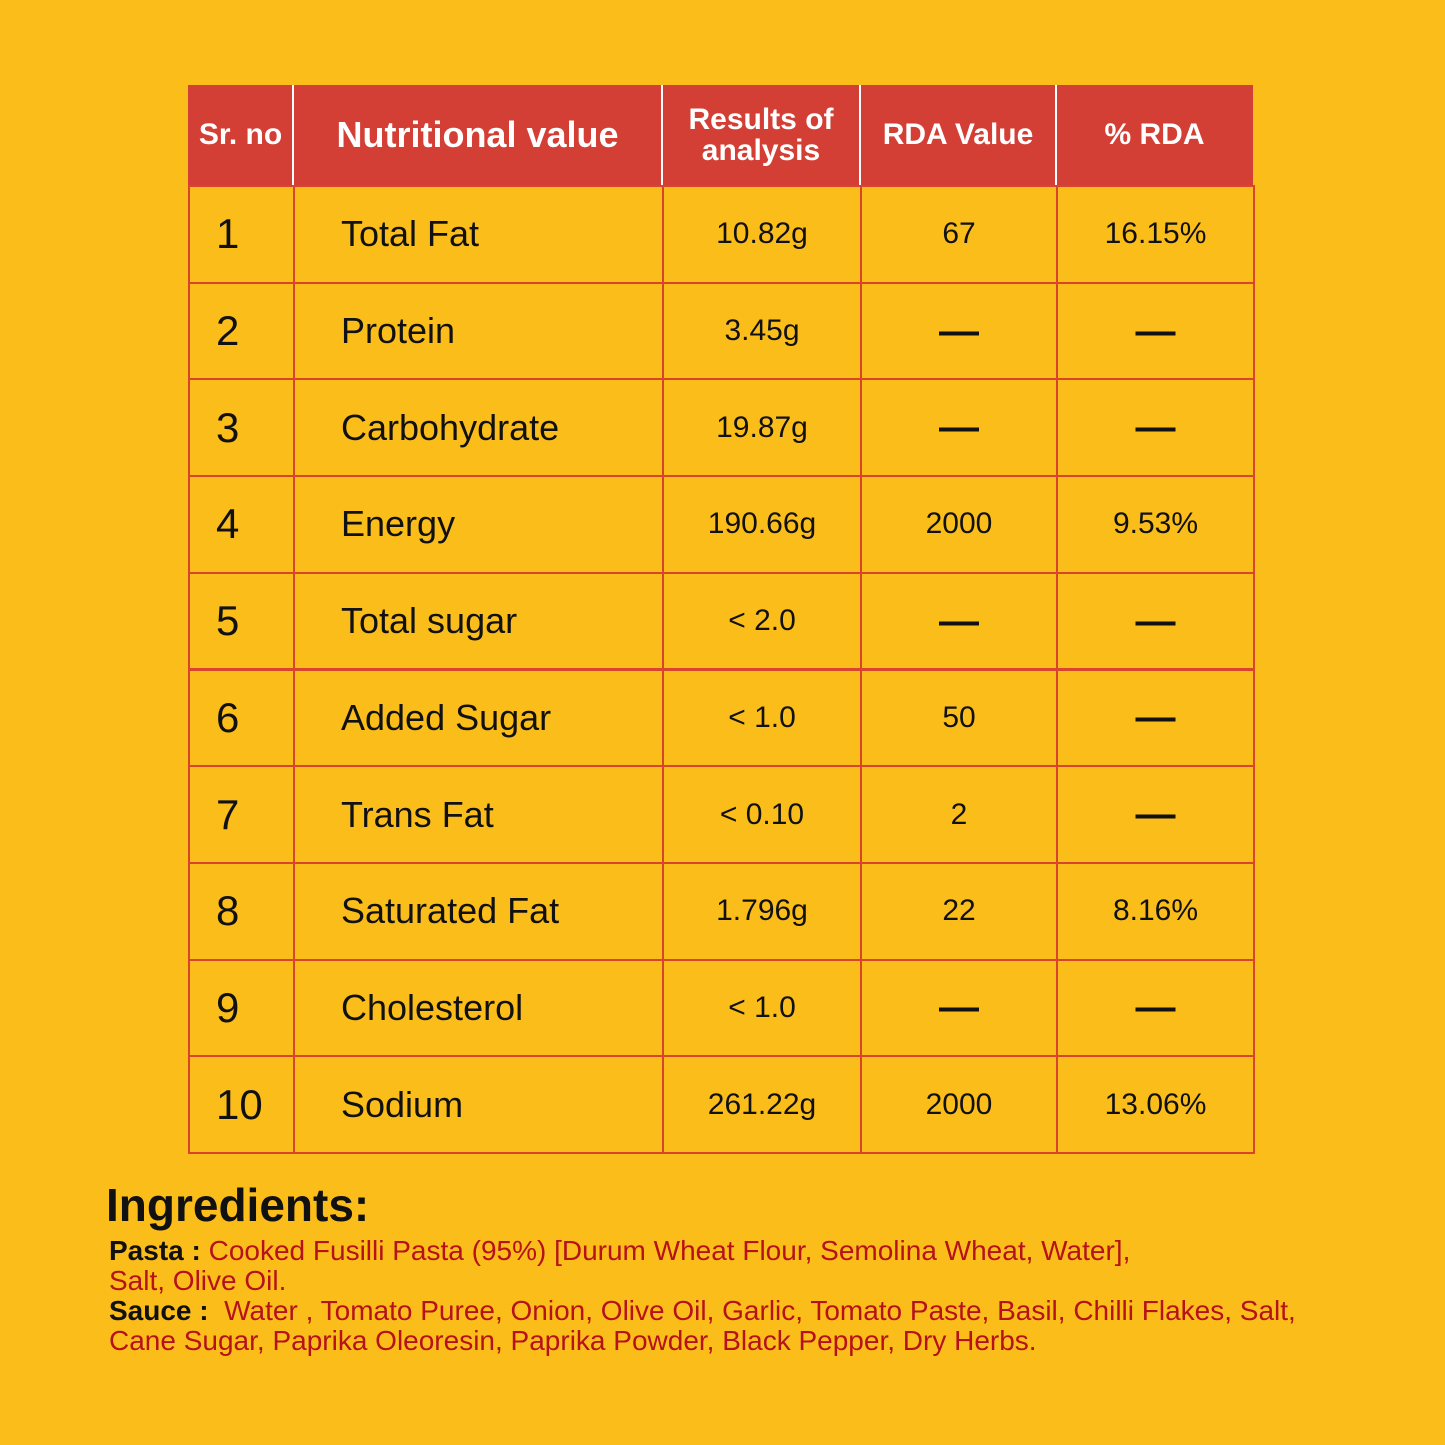 The image size is (1445, 1445). I want to click on nutrient-name: Sodium, so click(478, 1104).